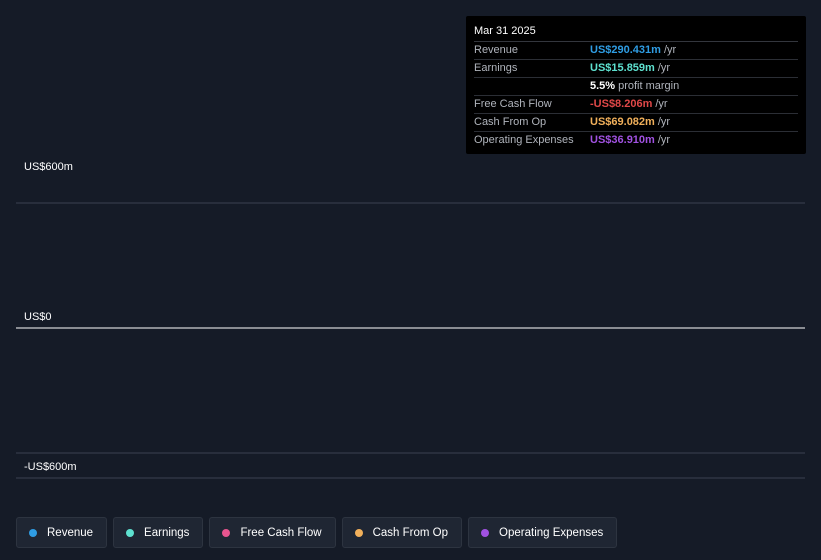  Describe the element at coordinates (622, 122) in the screenshot. I see `tooltip-row-value: US$69.082m` at that location.